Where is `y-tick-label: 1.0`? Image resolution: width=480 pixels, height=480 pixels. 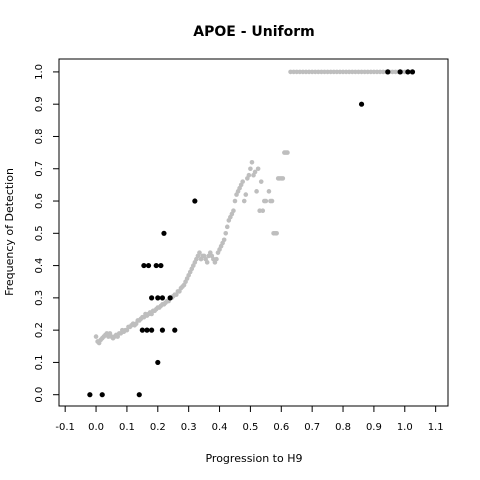
y-tick-label: 1.0 is located at coordinates (39, 72).